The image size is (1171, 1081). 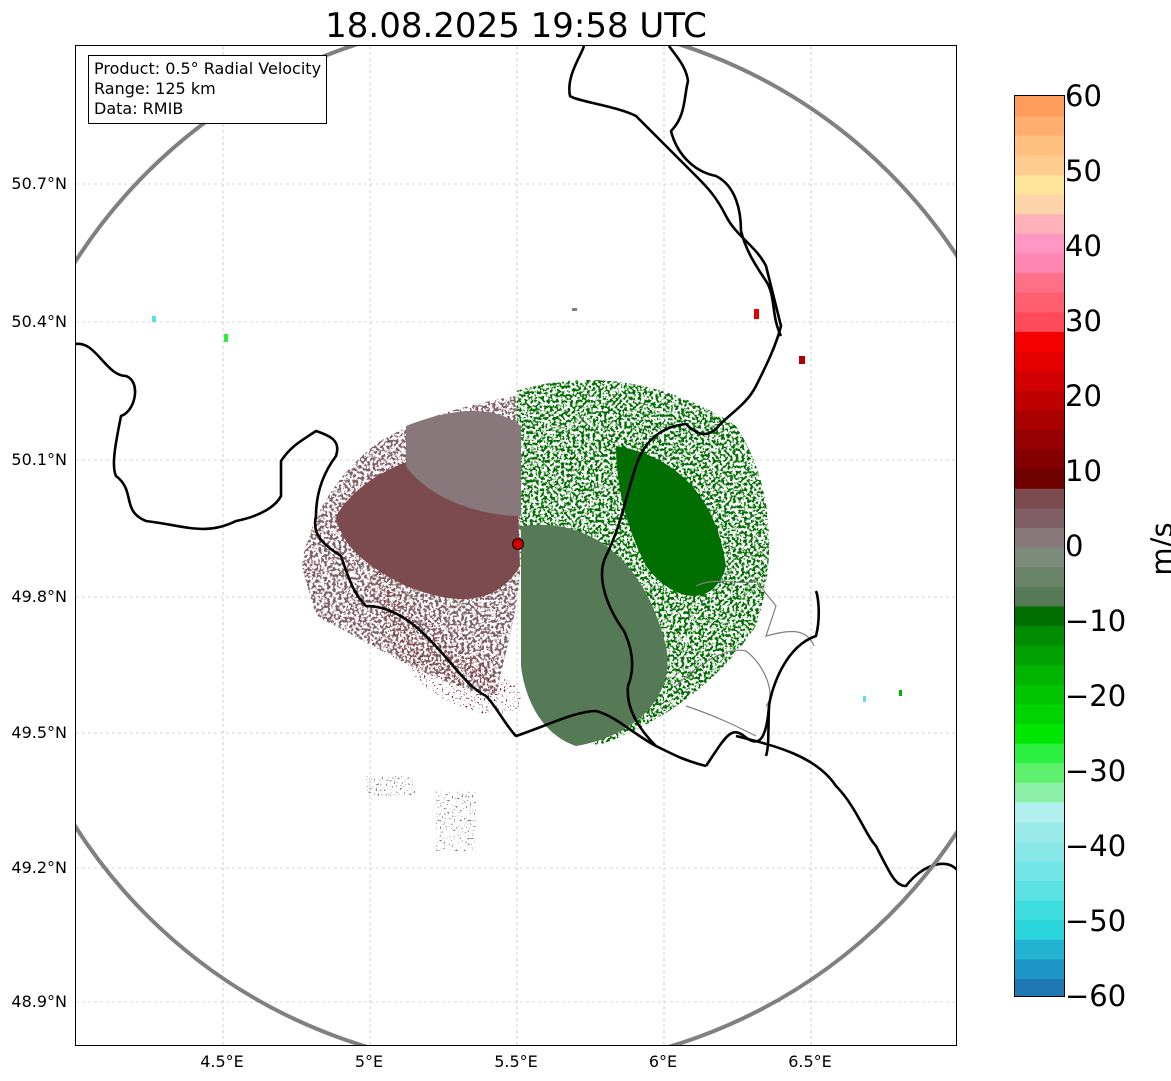 What do you see at coordinates (369, 1061) in the screenshot?
I see `x-tick-label: 5°E` at bounding box center [369, 1061].